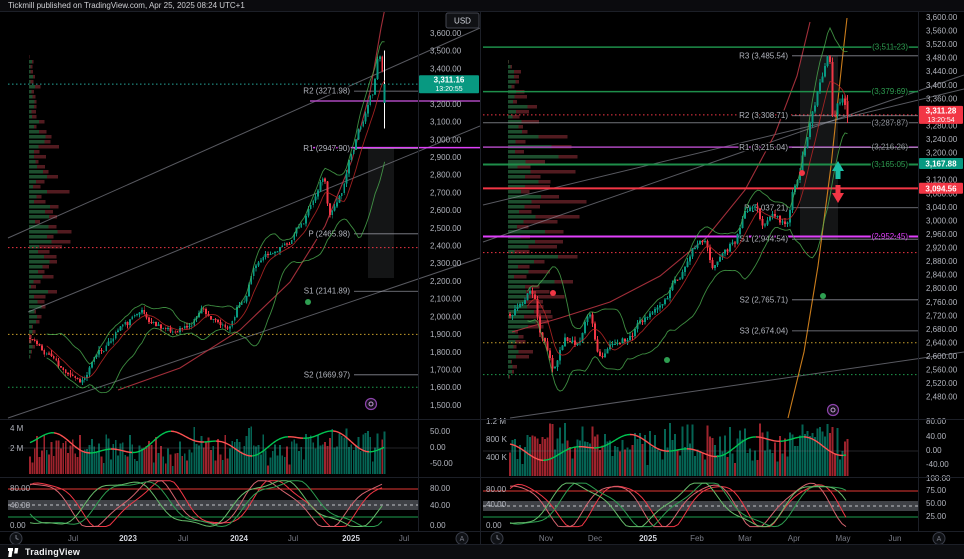  What do you see at coordinates (794, 538) in the screenshot?
I see `time-axis-label: Apr` at bounding box center [794, 538].